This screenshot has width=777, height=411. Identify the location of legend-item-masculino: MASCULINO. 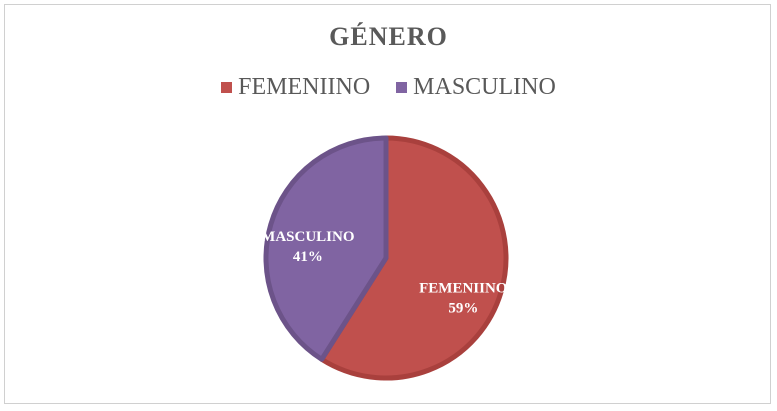
(476, 87).